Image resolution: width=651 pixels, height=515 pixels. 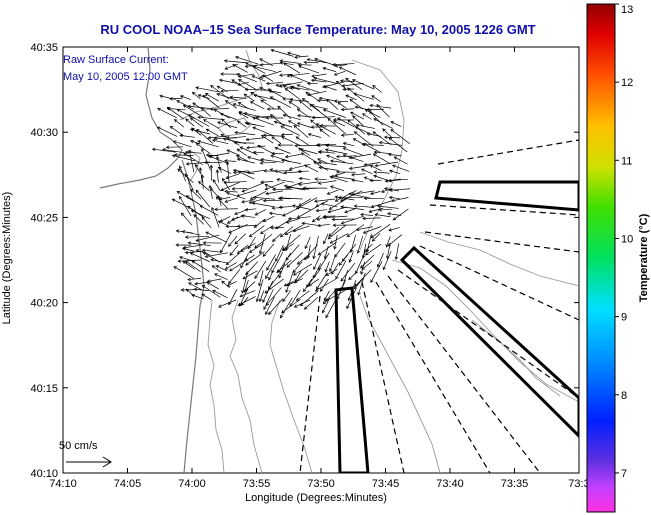 I want to click on colorbar-tick-label: 9, so click(x=624, y=318).